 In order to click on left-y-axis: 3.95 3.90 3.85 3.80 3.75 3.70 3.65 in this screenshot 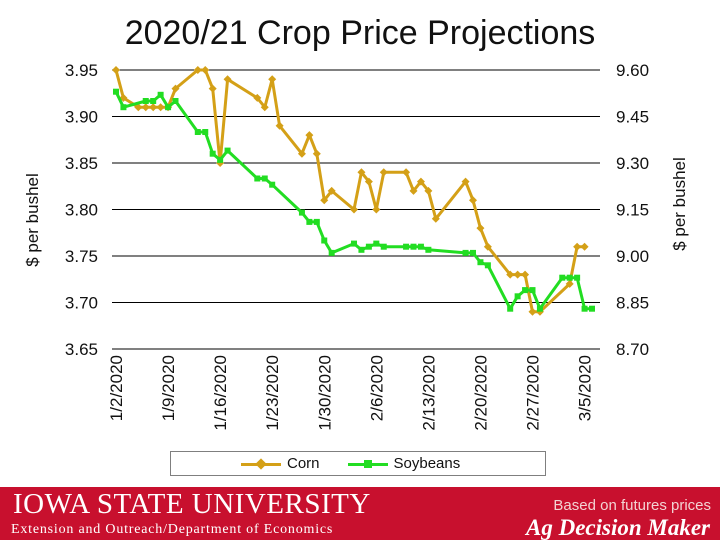, I will do `click(81, 210)`.